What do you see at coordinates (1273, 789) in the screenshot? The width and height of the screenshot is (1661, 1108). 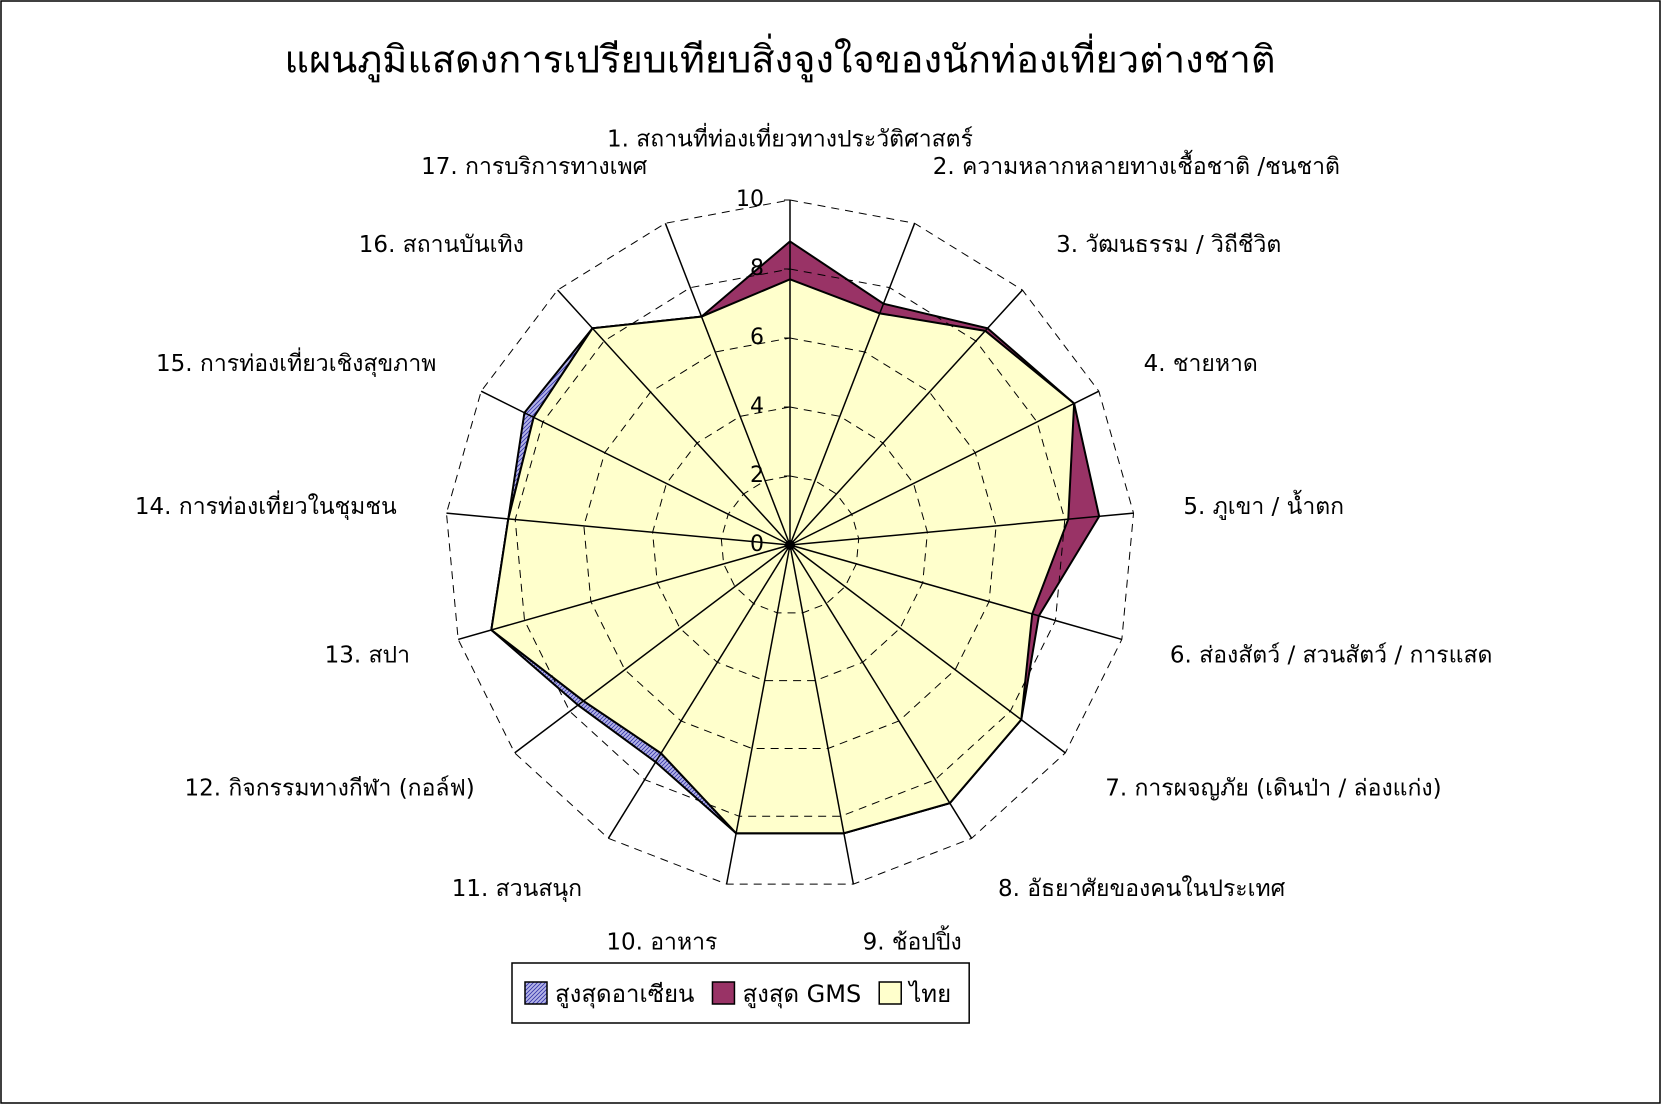 I see `category-label: 7. การผจญภัย (เดินป่า / ล่องแก่ง)` at bounding box center [1273, 789].